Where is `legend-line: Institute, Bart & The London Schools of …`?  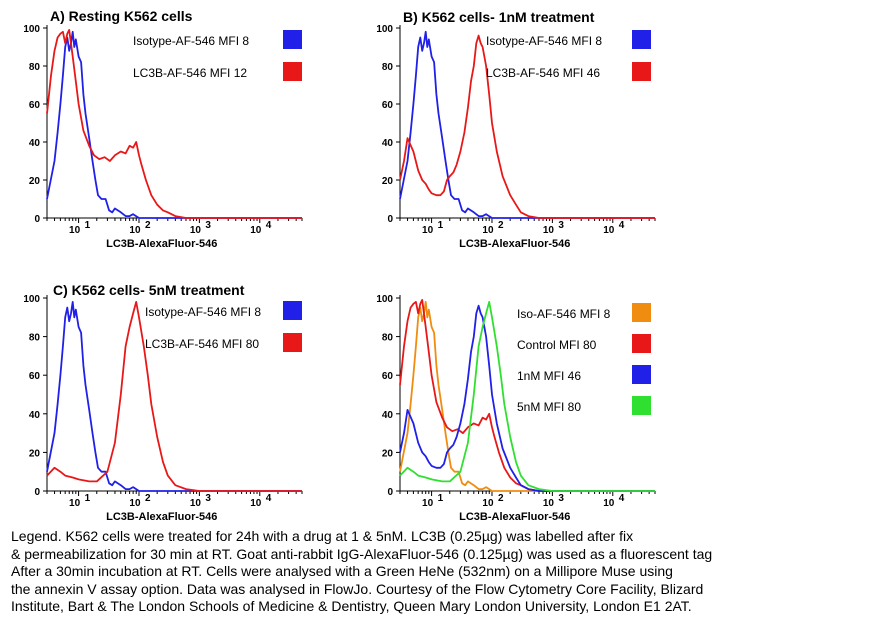 legend-line: Institute, Bart & The London Schools of … is located at coordinates (351, 606).